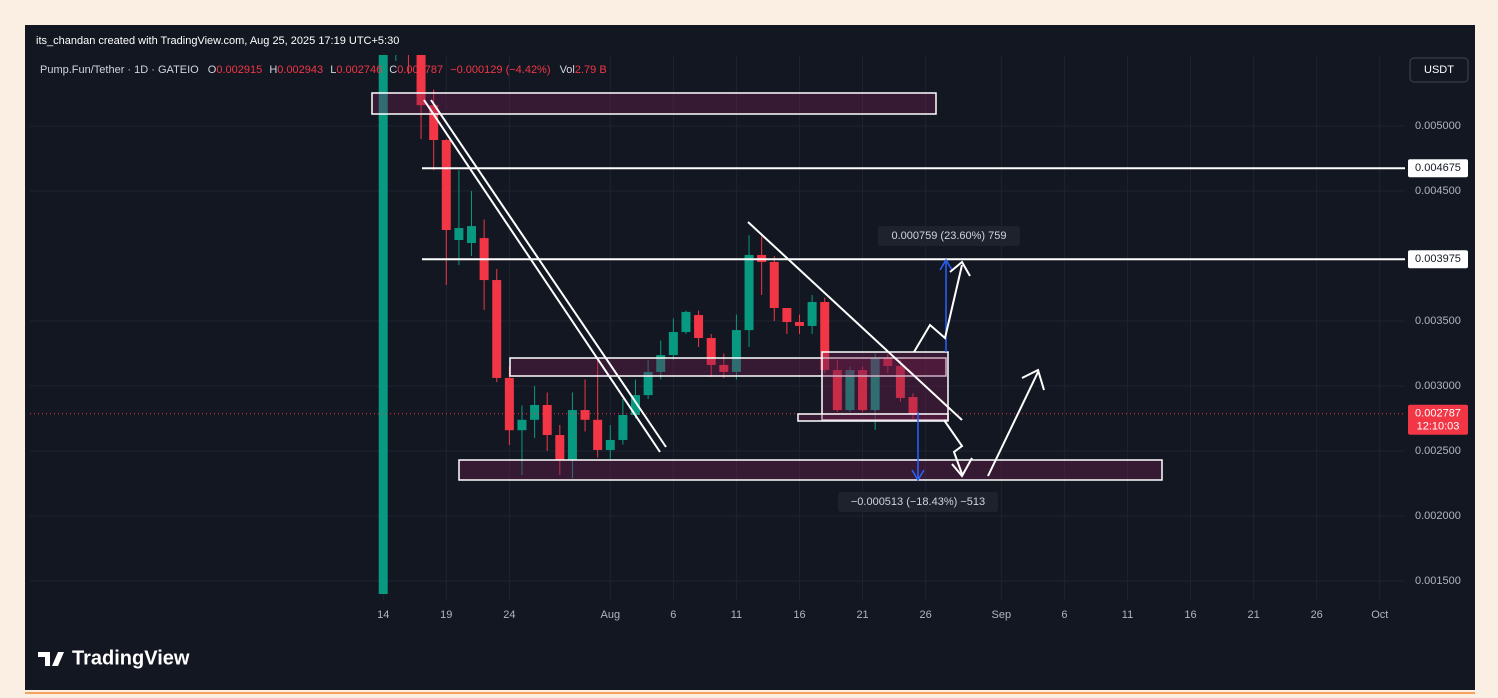 This screenshot has height=698, width=1498. I want to click on ohlc-key: L, so click(333, 70).